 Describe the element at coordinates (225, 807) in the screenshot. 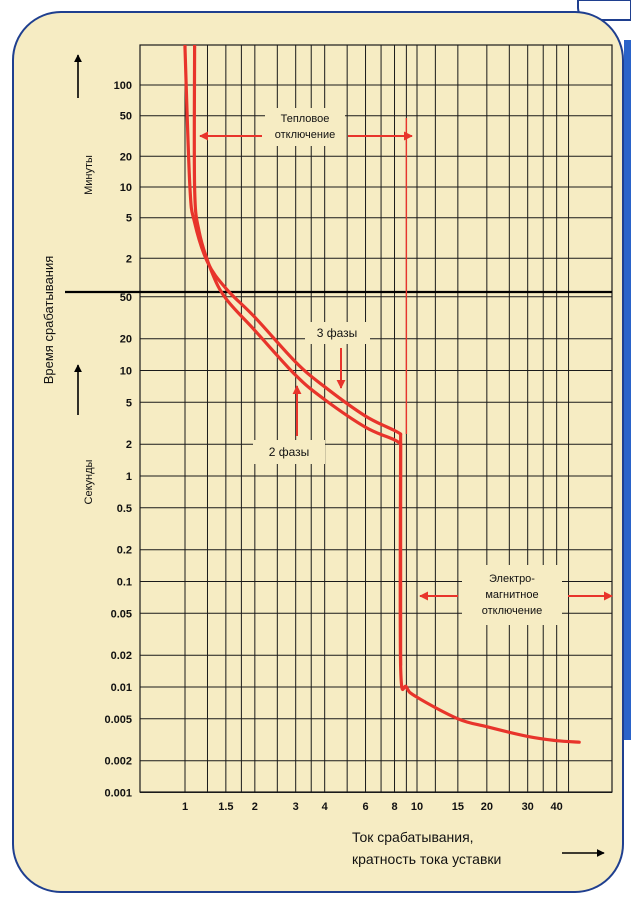

I see `x-tick-label: 1.5` at that location.